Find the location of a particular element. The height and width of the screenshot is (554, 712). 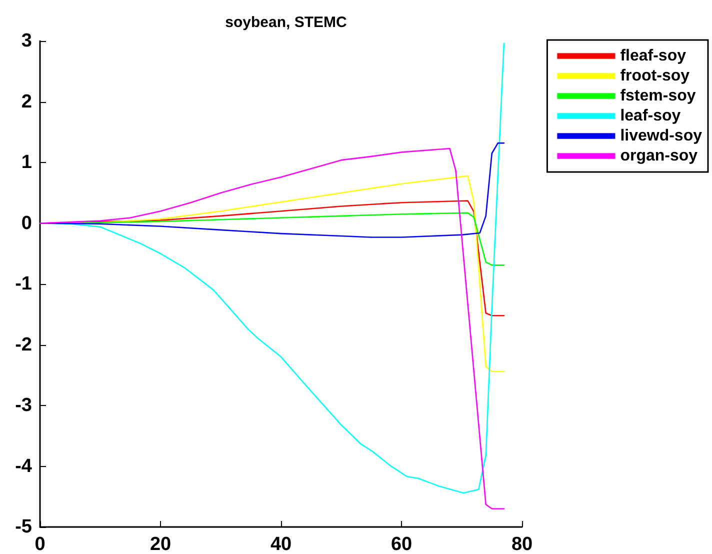

x-tick-label: 0 is located at coordinates (40, 544).